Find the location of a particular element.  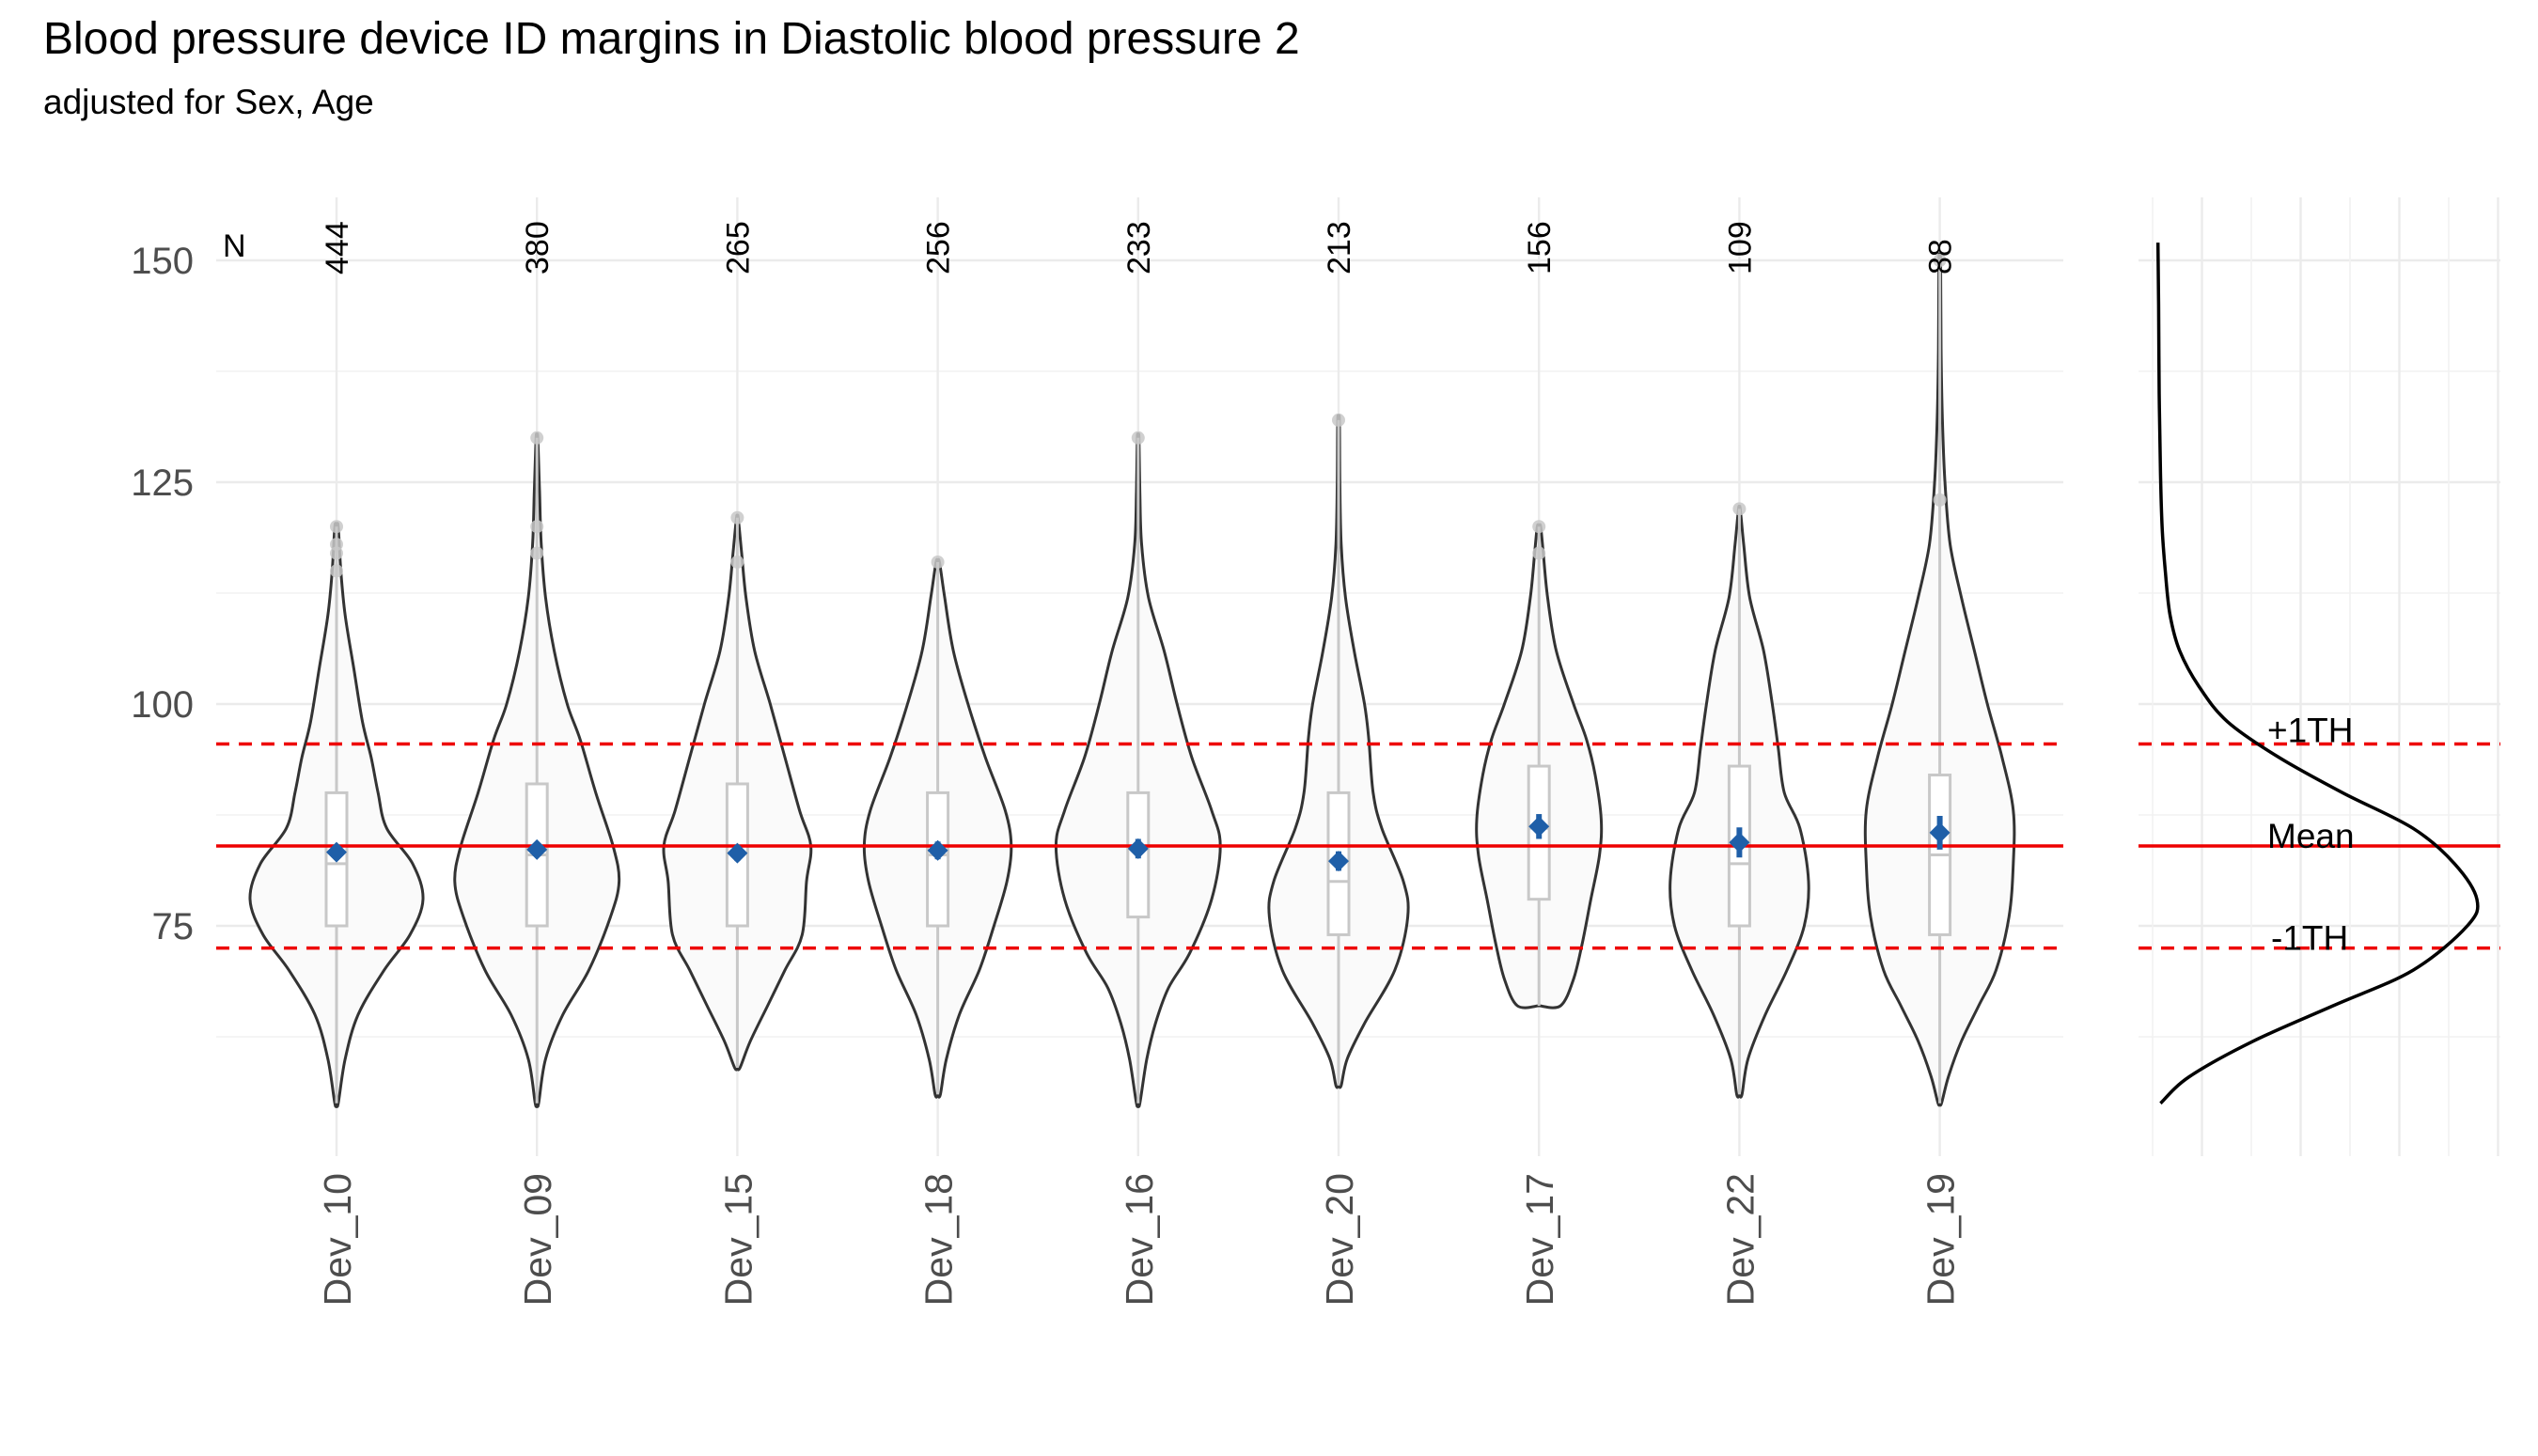

margin-points is located at coordinates (1138, 843).